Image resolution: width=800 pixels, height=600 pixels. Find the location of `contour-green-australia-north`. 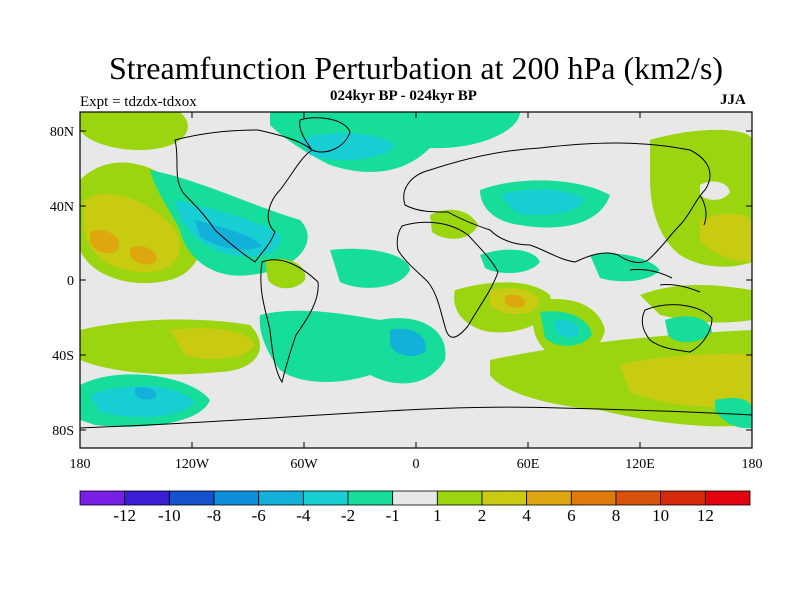

contour-green-australia-north is located at coordinates (696, 304).